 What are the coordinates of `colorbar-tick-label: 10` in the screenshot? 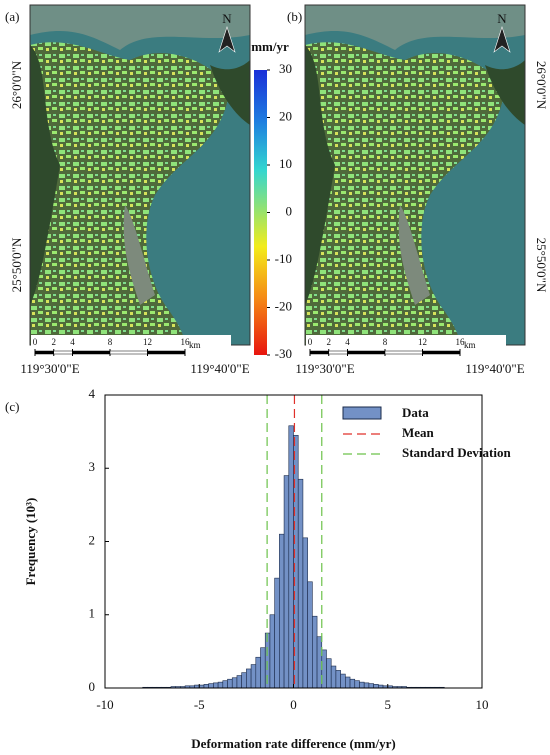 It's located at (285, 163).